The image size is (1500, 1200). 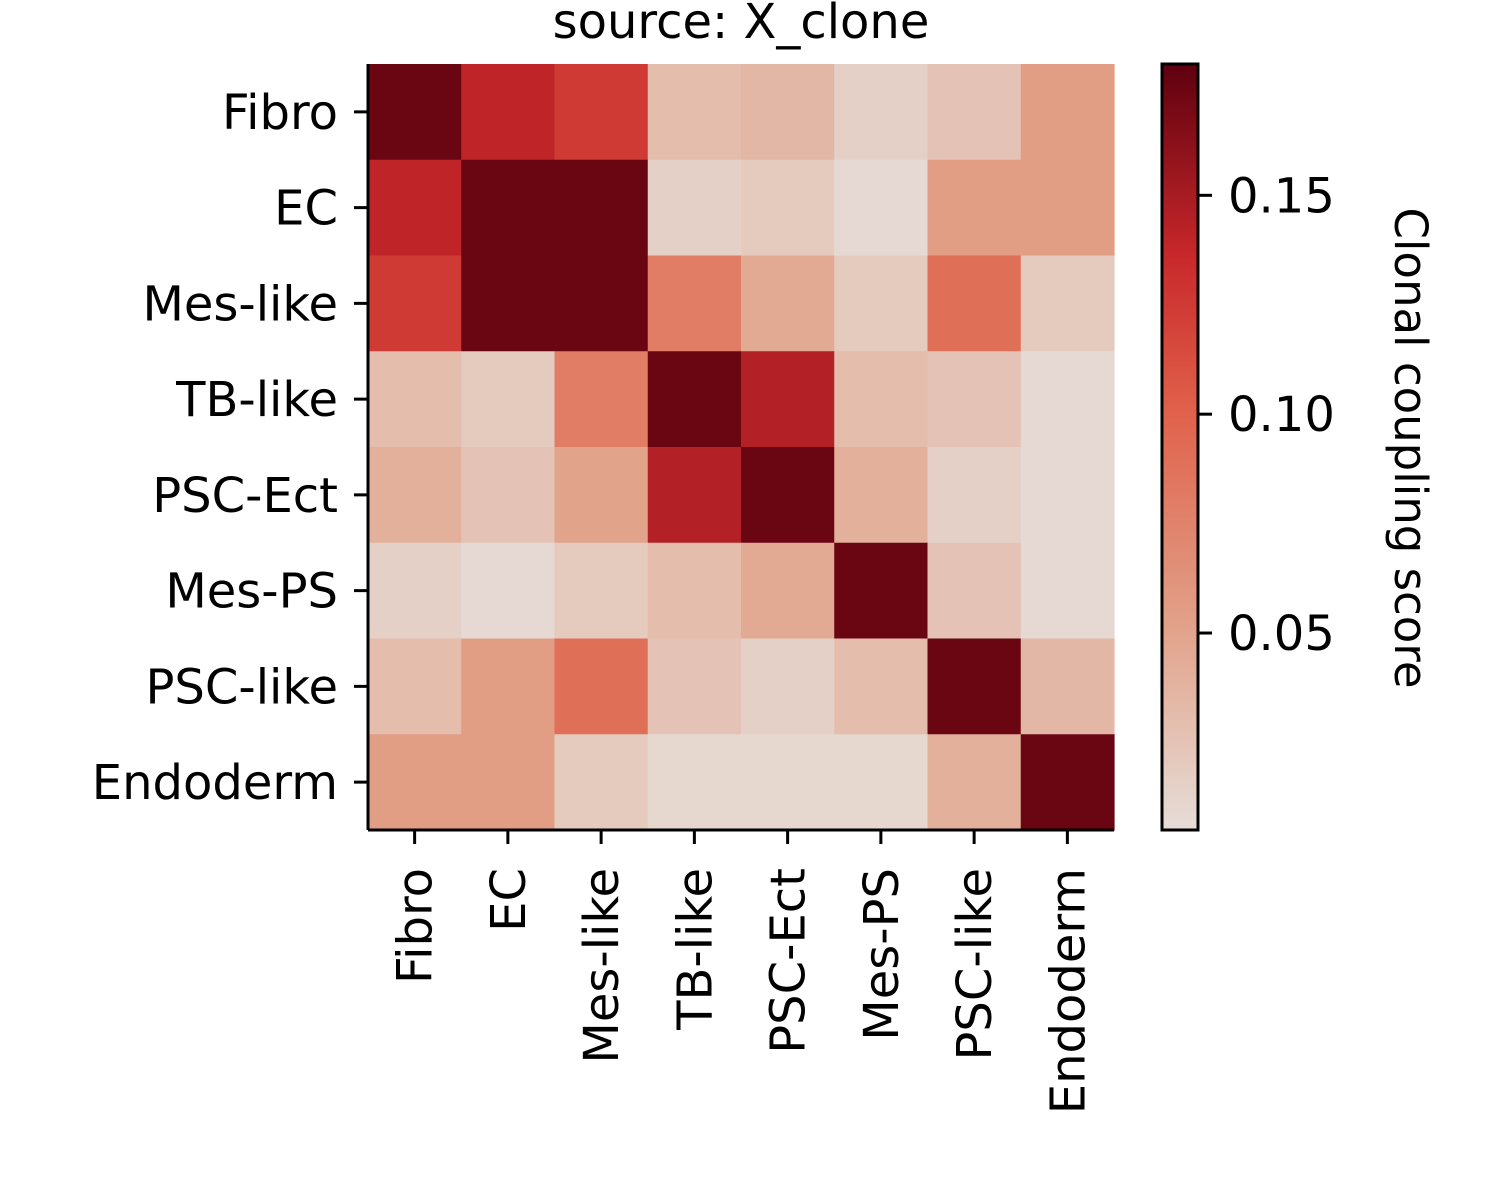 What do you see at coordinates (1068, 991) in the screenshot?
I see `x-tick-label: Endoderm` at bounding box center [1068, 991].